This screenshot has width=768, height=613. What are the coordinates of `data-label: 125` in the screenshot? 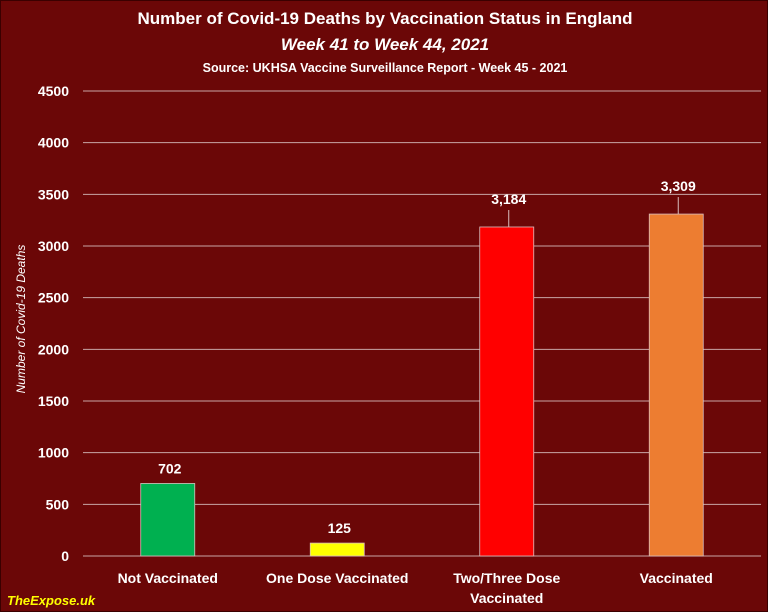 It's located at (340, 528).